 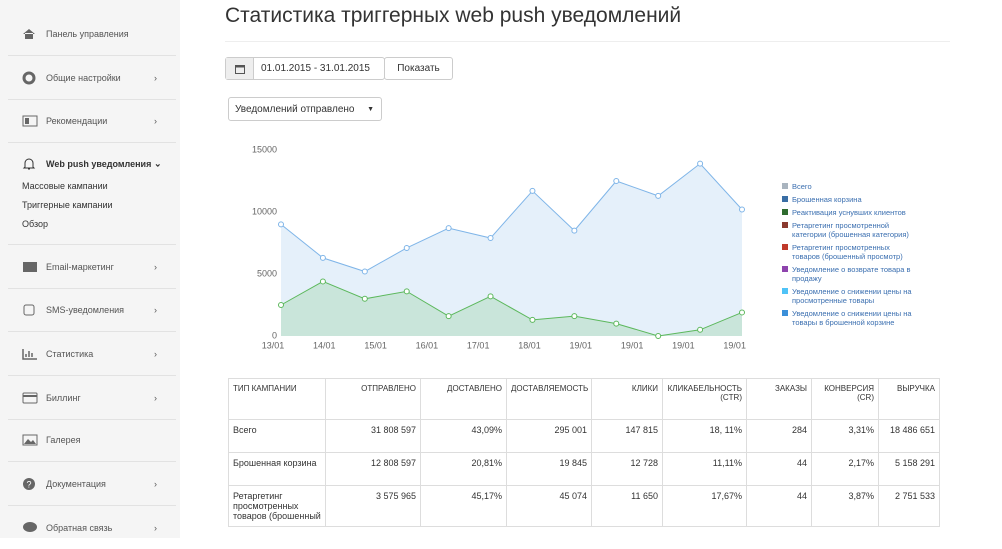 I want to click on legend-item: Реактивация уснувших клиентов, so click(x=849, y=212).